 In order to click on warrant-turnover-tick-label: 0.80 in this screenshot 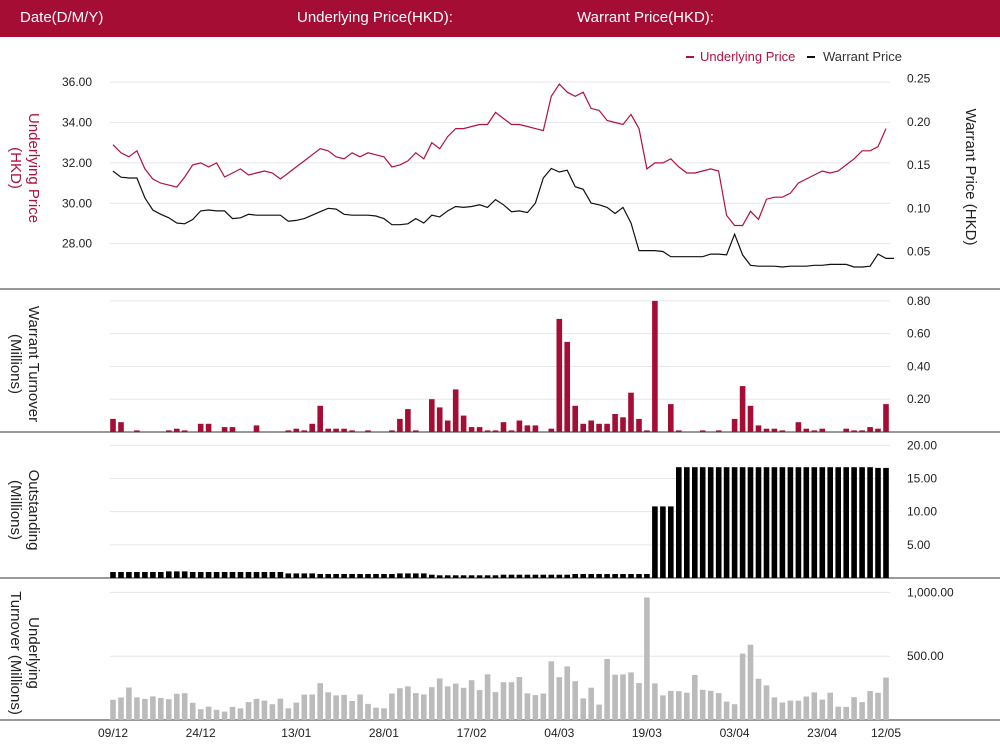, I will do `click(919, 301)`.